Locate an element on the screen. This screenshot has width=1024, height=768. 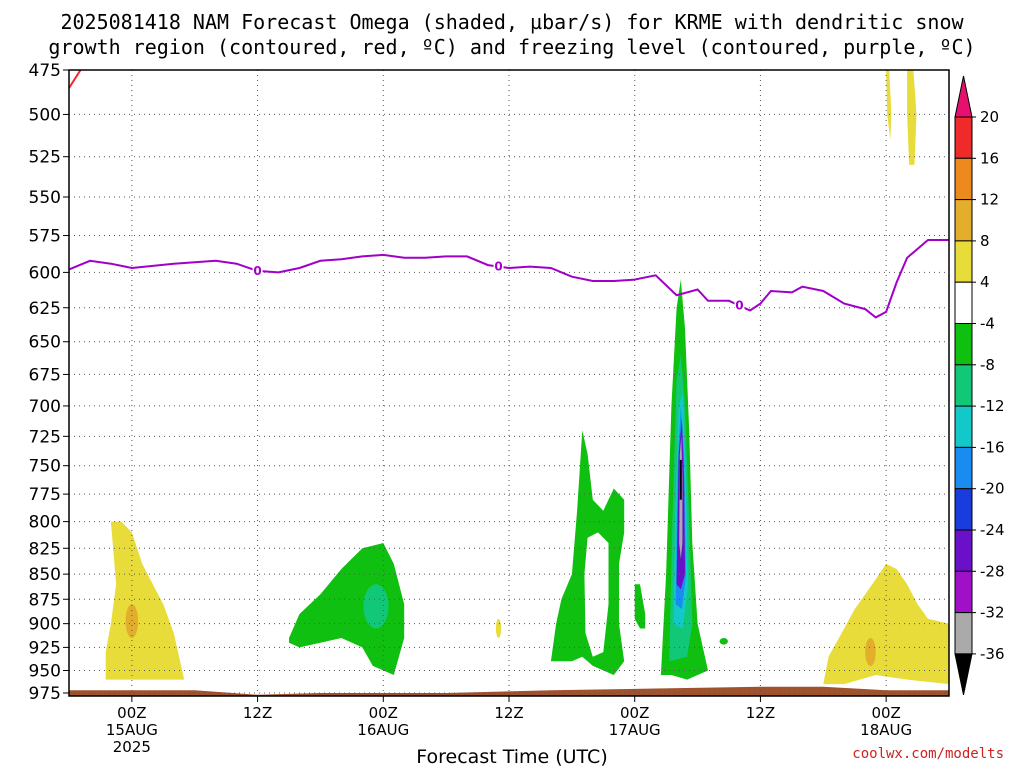
x-tick-label-0: 00Z is located at coordinates (131, 713).